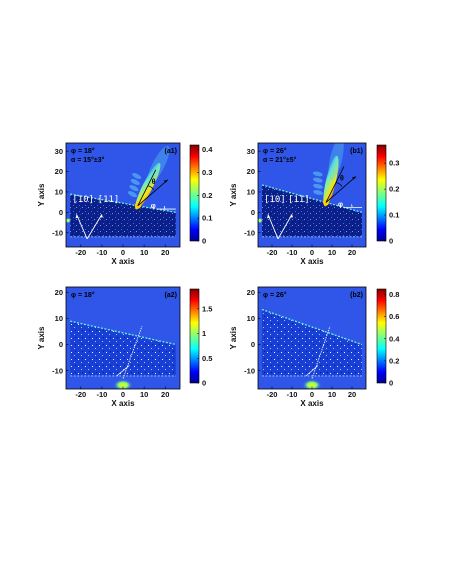  Describe the element at coordinates (356, 151) in the screenshot. I see `panel-label: (b1)` at that location.